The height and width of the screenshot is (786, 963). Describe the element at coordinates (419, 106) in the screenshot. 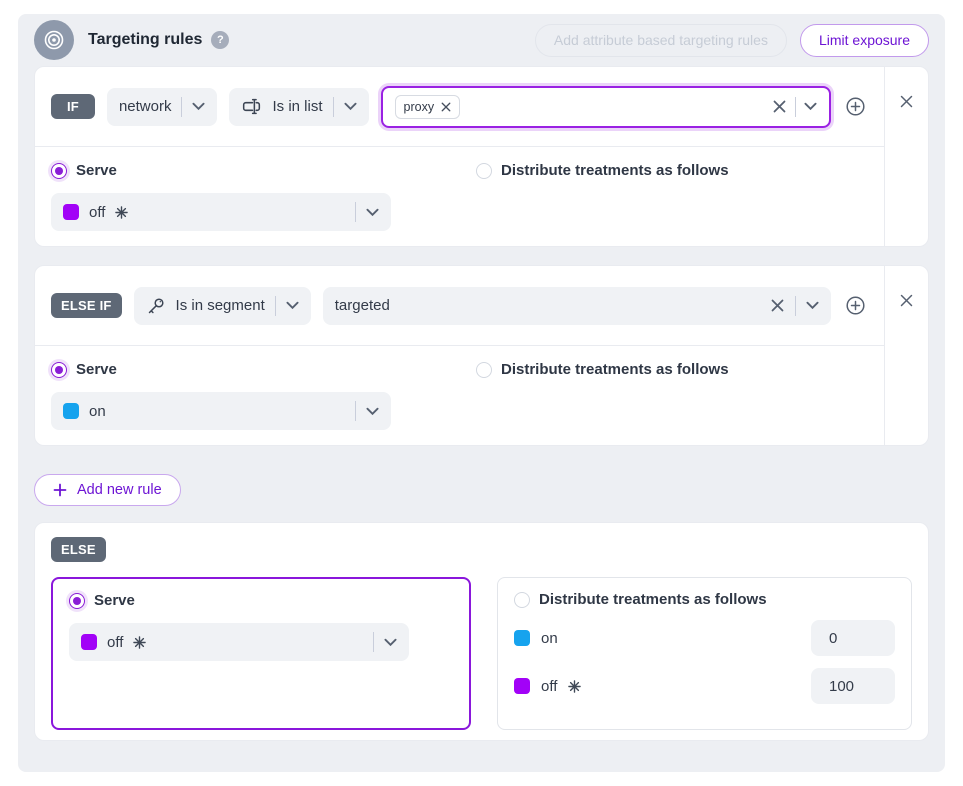

I see `value-chip-label: proxy` at that location.